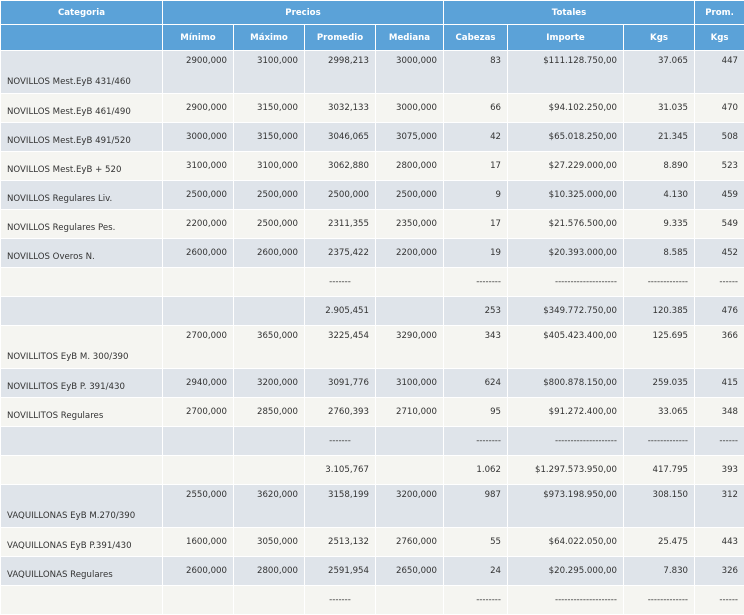 The height and width of the screenshot is (615, 744). What do you see at coordinates (566, 470) in the screenshot?
I see `cell-importe: $1.297.573.950,00` at bounding box center [566, 470].